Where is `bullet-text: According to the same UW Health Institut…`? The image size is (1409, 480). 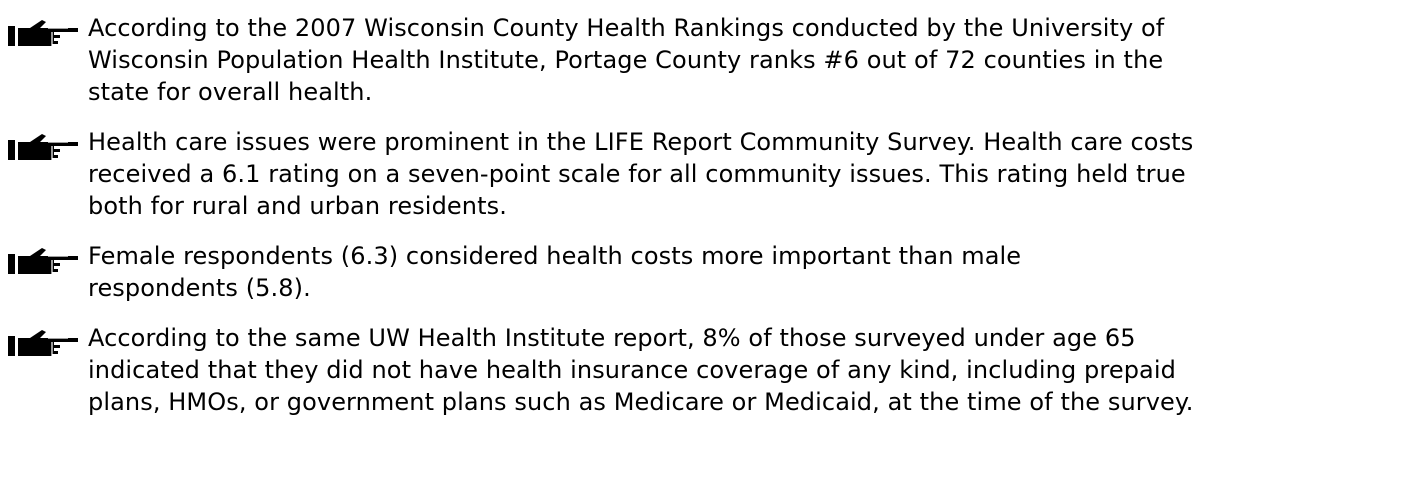
bullet-text: According to the same UW Health Institut… is located at coordinates (612, 338).